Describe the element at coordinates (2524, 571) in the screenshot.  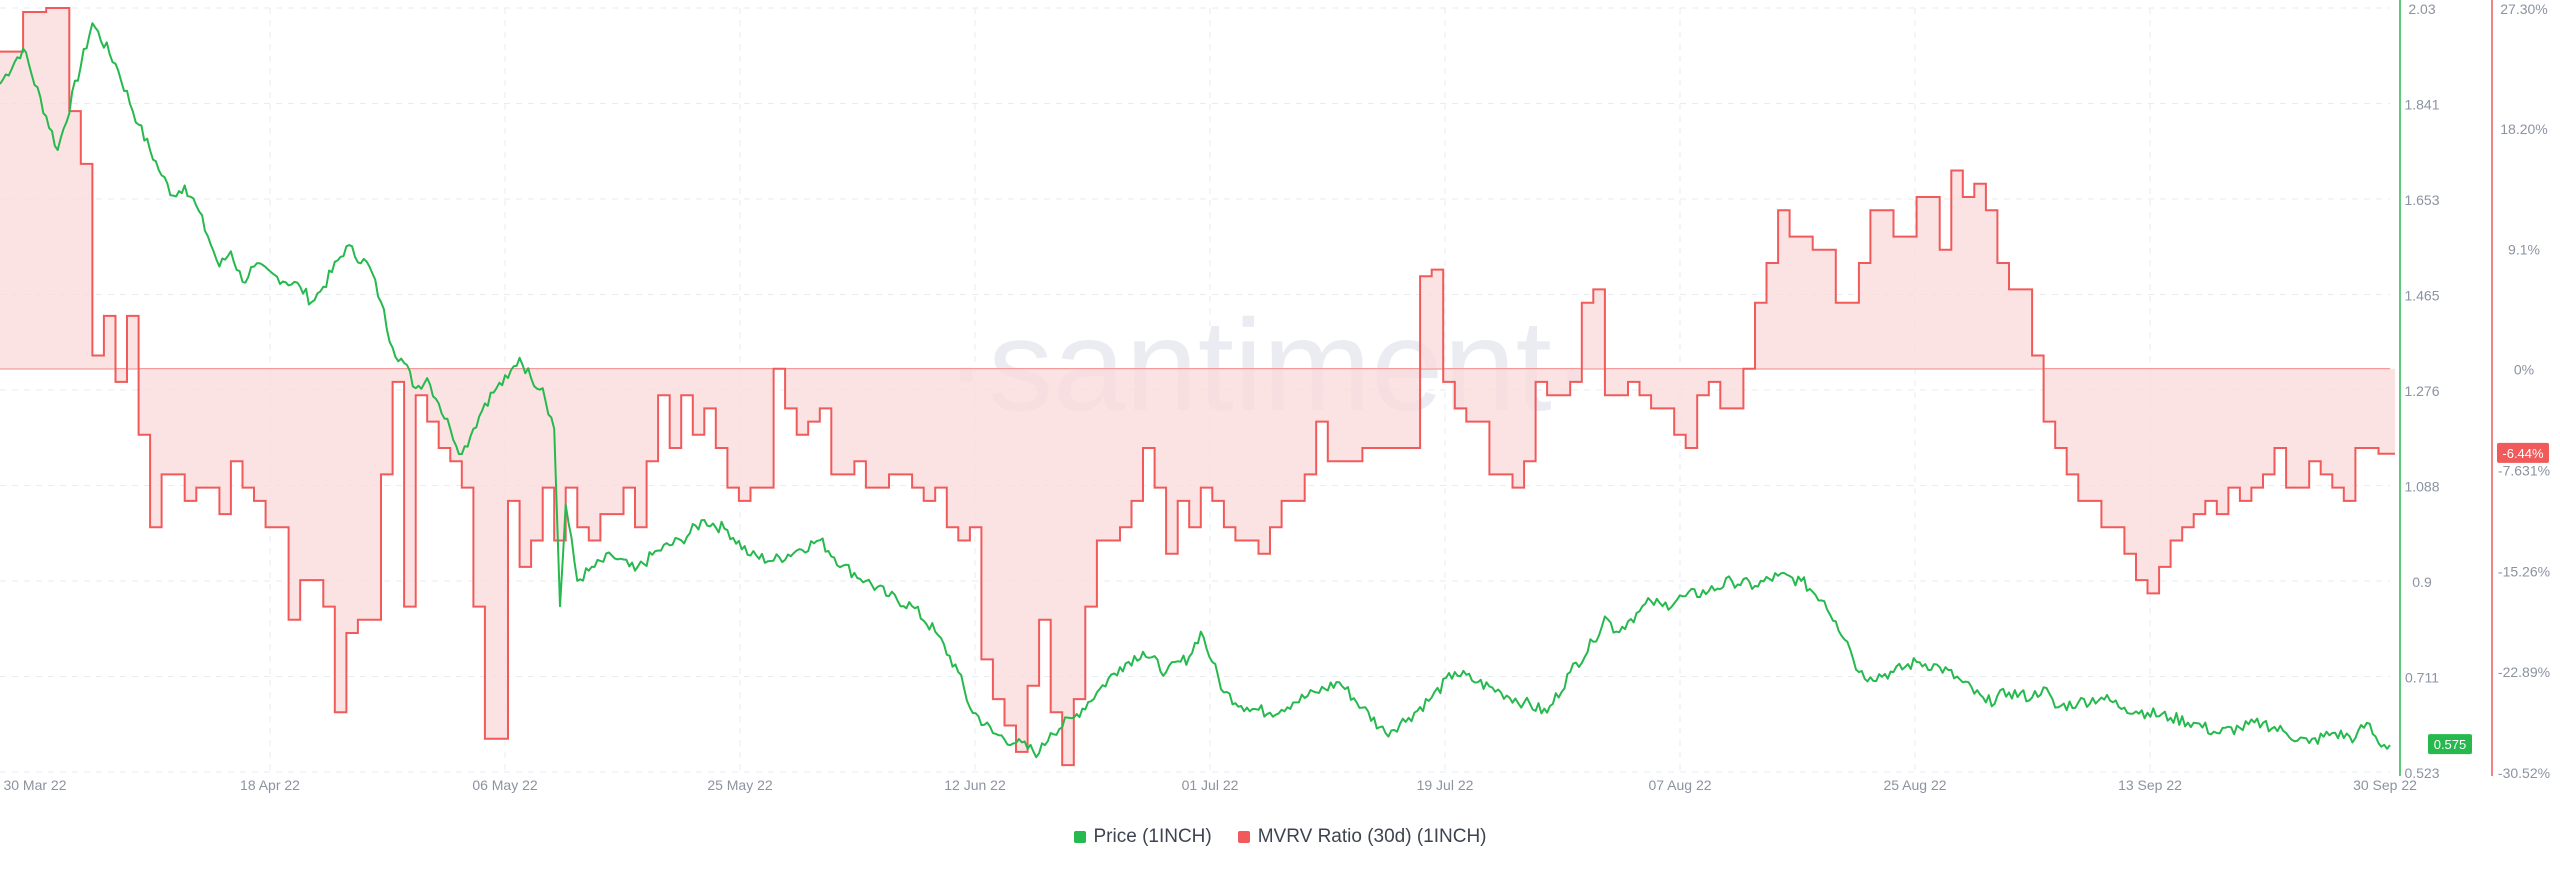
I see `mvrv-tick-label: -15.26%` at that location.